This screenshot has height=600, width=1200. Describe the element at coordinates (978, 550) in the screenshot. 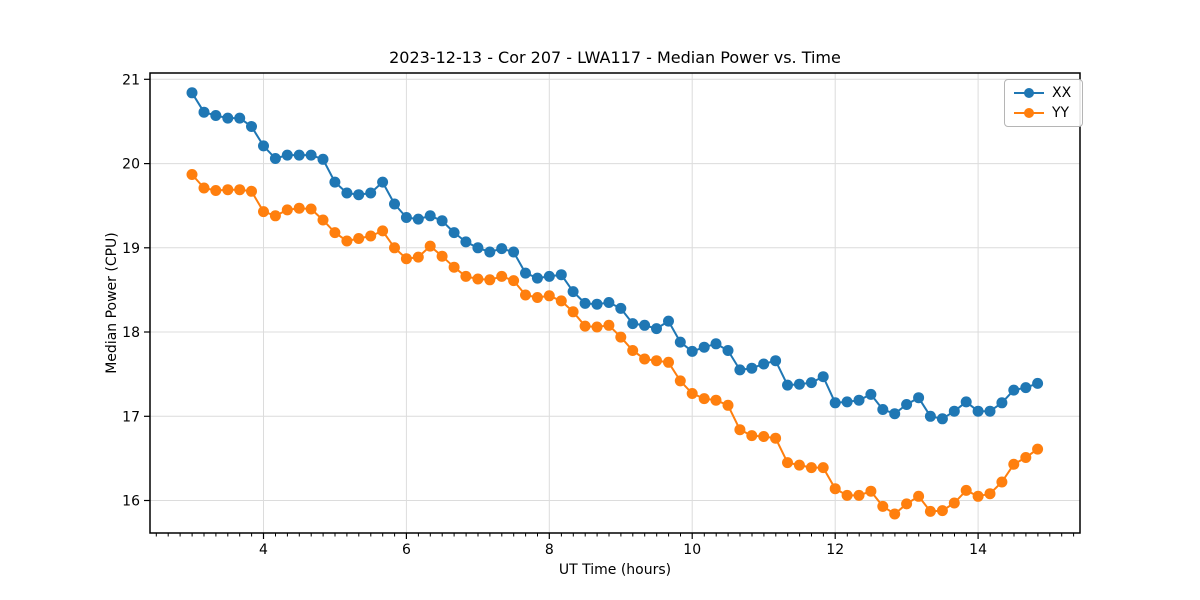

I see `x-tick-label: 14` at that location.